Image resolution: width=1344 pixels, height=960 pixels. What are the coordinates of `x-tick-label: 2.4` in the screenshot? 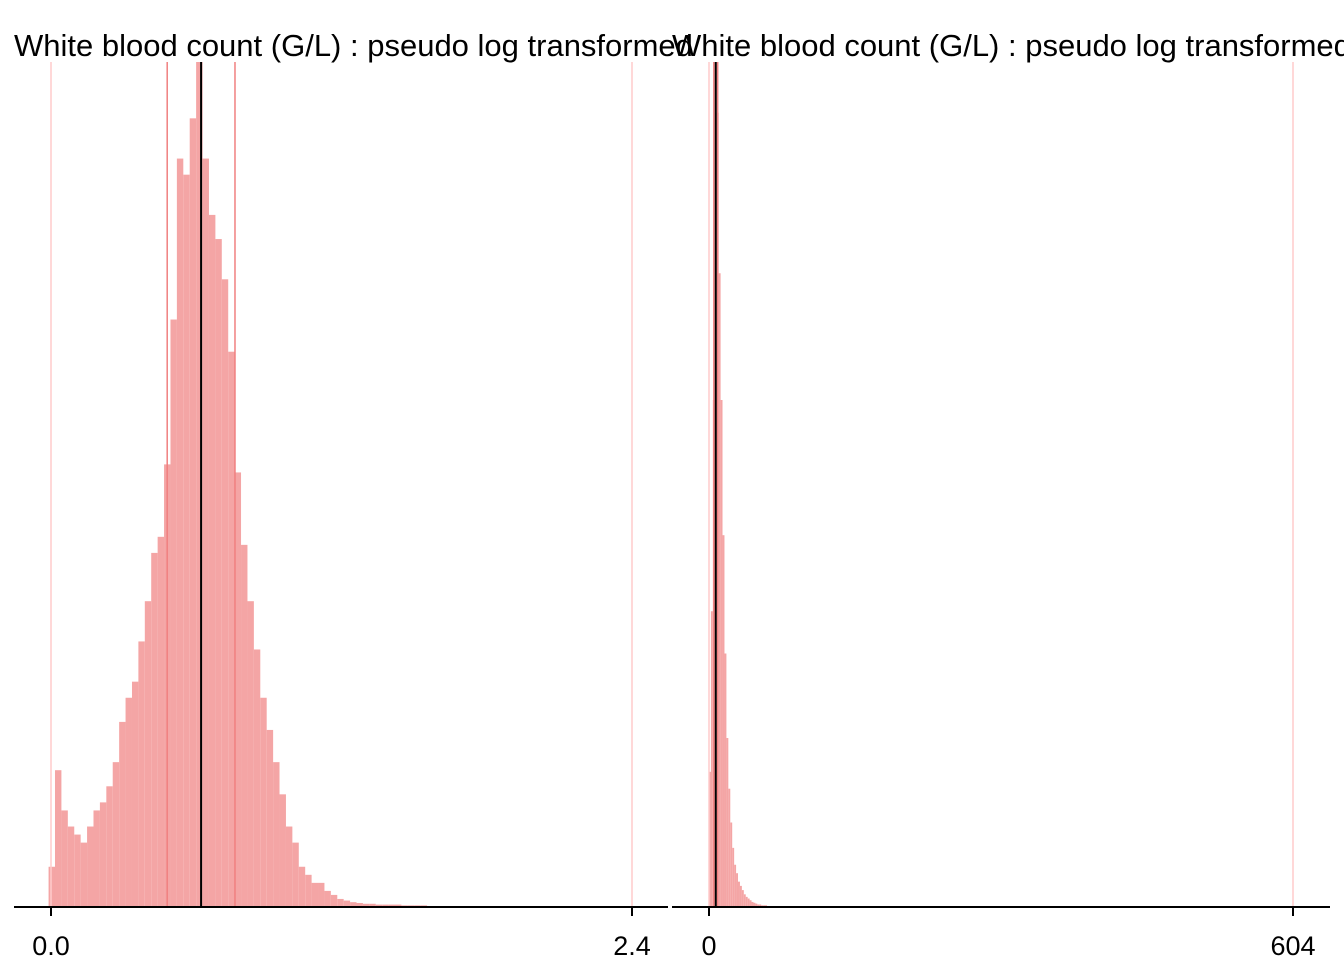 It's located at (632, 945).